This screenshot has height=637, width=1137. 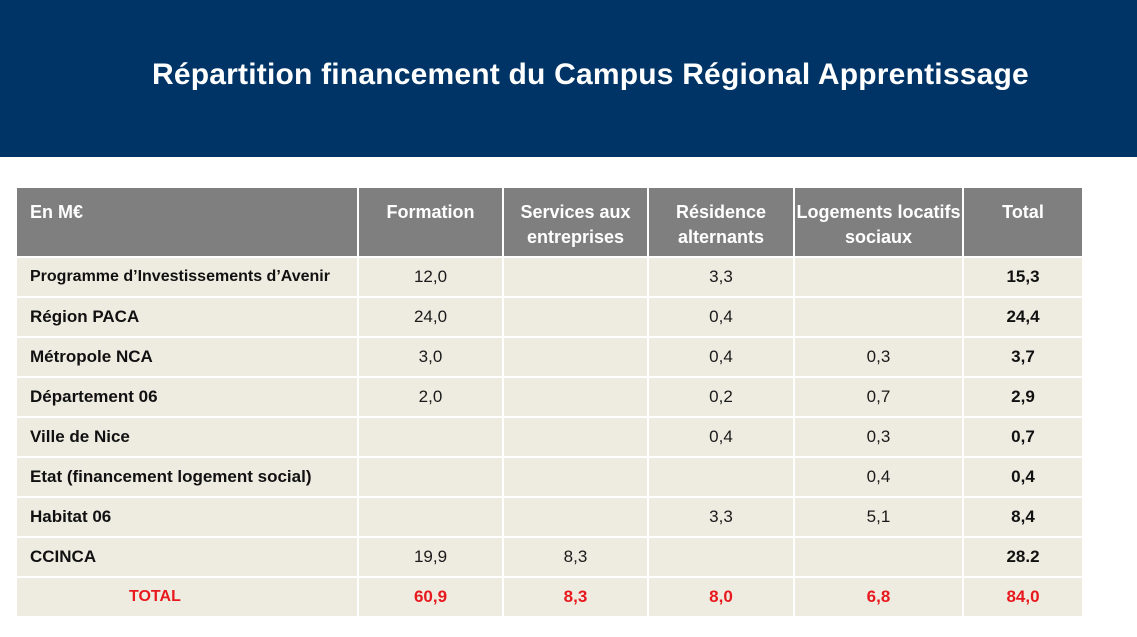 What do you see at coordinates (721, 222) in the screenshot?
I see `column-header-residence: Résidence alternants` at bounding box center [721, 222].